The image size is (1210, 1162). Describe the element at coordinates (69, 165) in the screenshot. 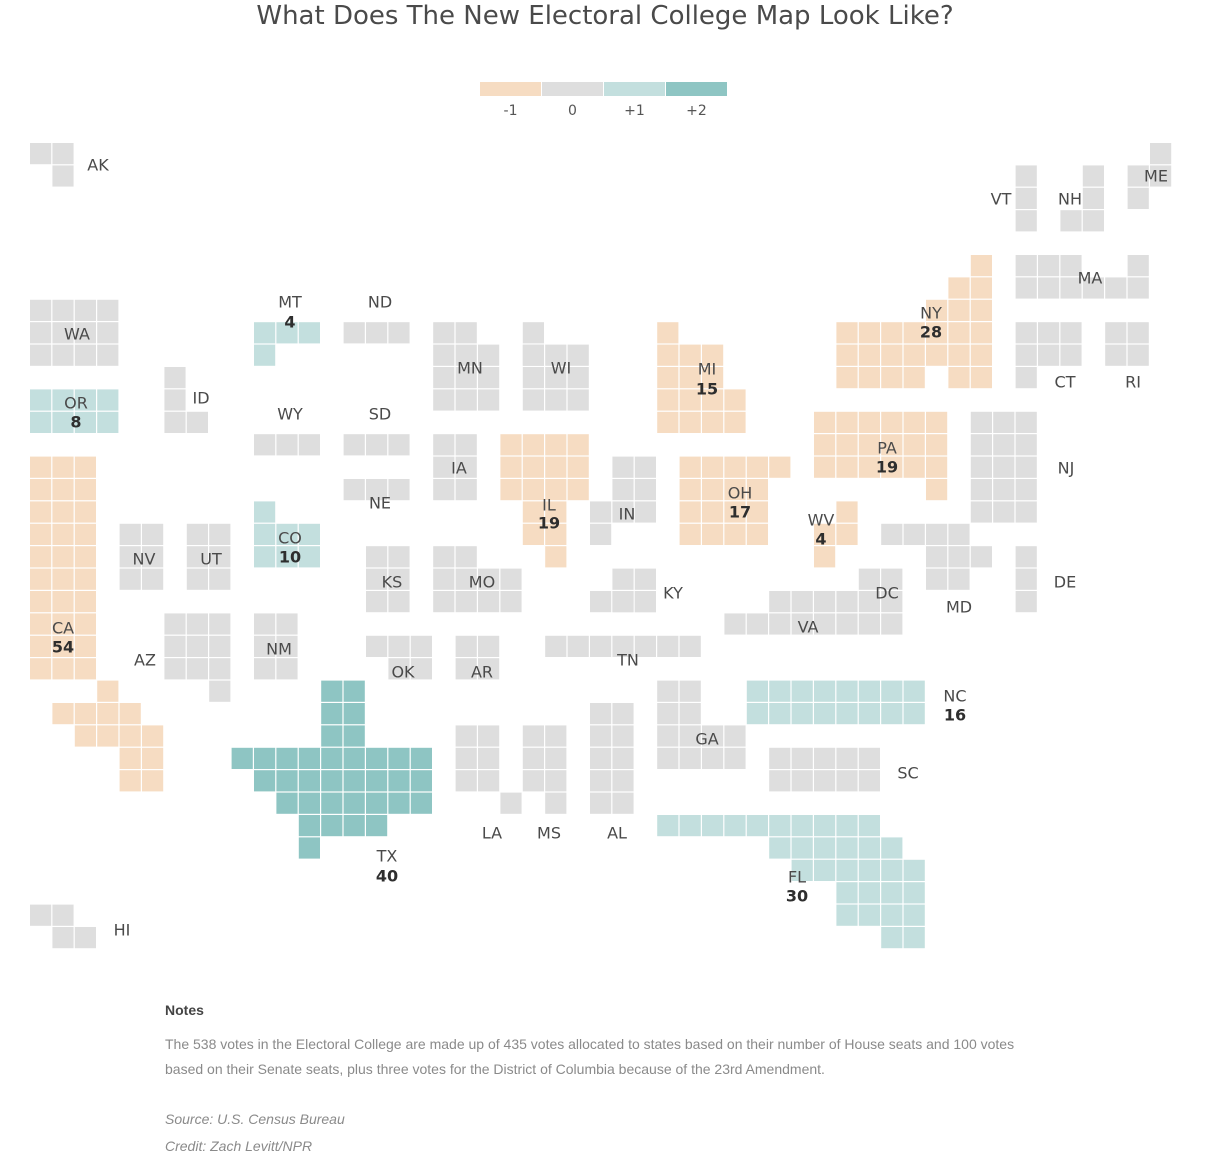

I see `state-ak: AK` at that location.